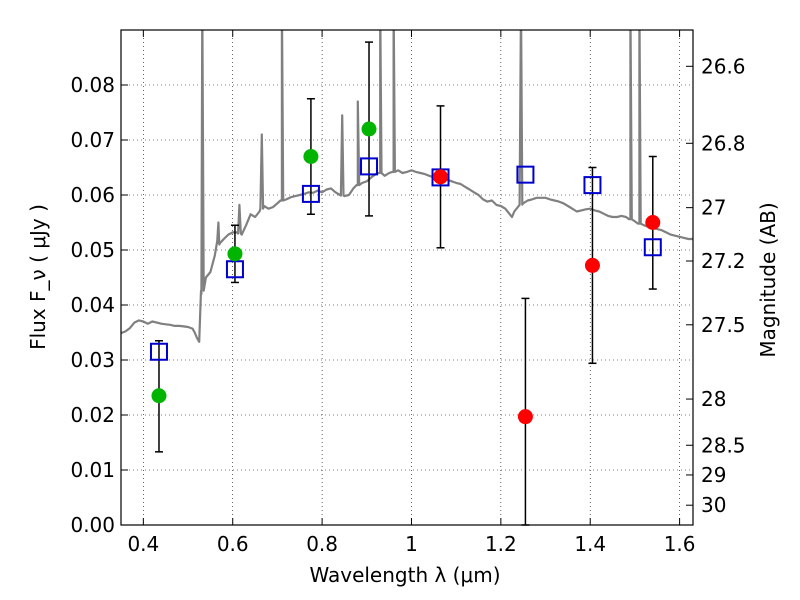  I want to click on right-tick-label: 28.5, so click(723, 445).